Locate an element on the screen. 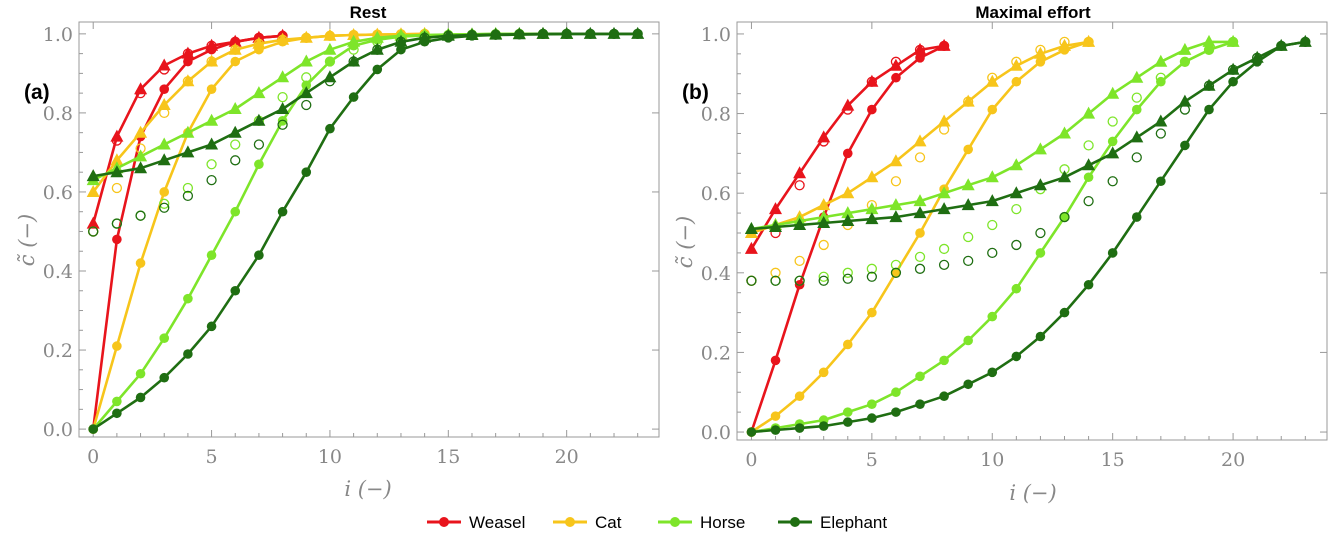  y-tick-label: 0.8 is located at coordinates (58, 114).